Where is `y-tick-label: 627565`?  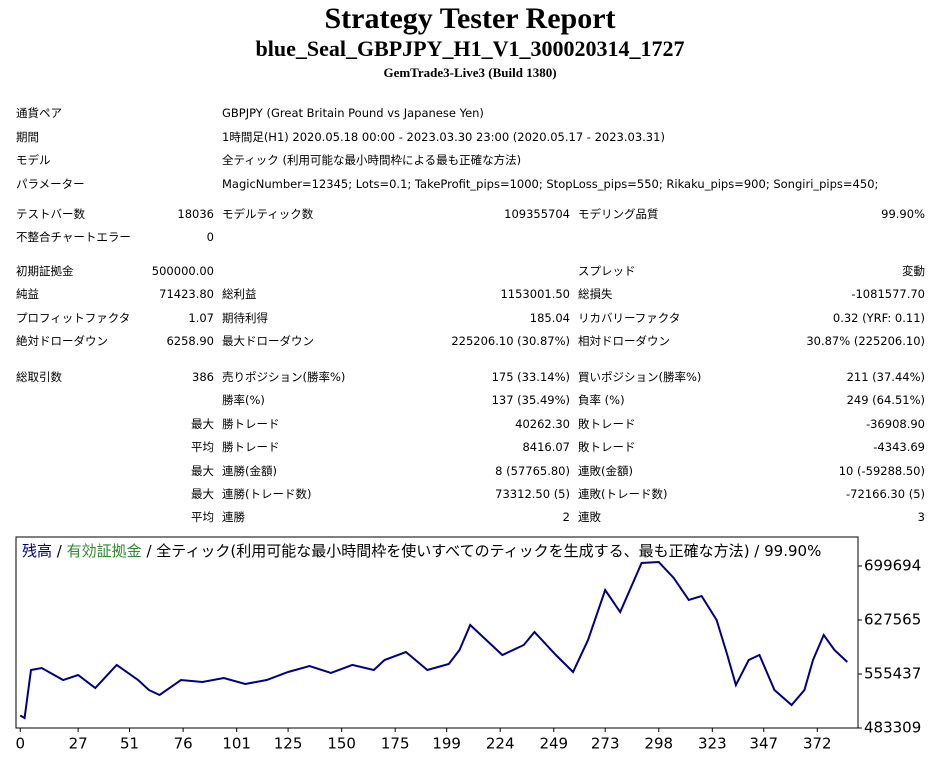 y-tick-label: 627565 is located at coordinates (892, 619).